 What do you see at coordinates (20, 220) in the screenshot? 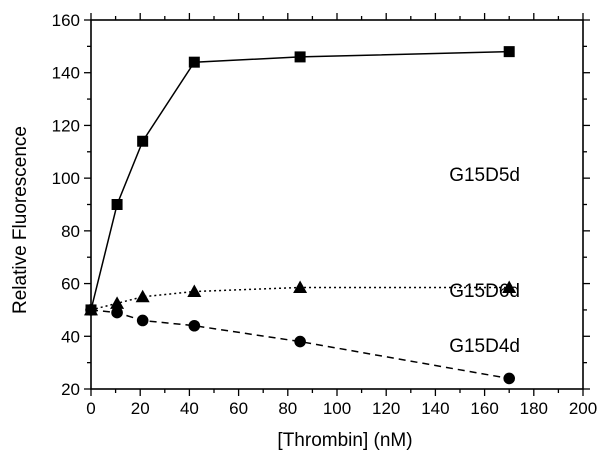
I see `y-axis-title: Relative Fluorescence` at bounding box center [20, 220].